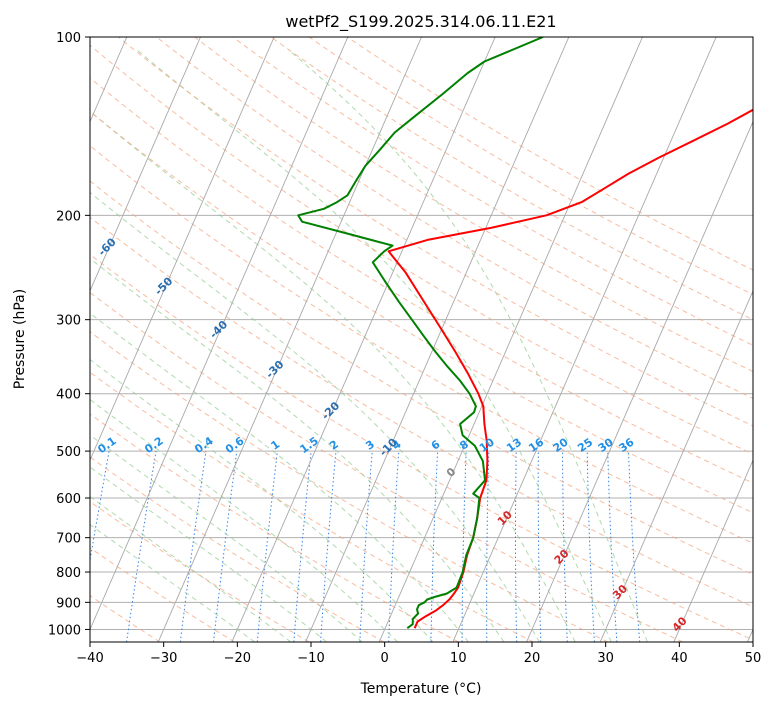 Image resolution: width=775 pixels, height=708 pixels. What do you see at coordinates (68, 539) in the screenshot?
I see `y-tick-label: 700` at bounding box center [68, 539].